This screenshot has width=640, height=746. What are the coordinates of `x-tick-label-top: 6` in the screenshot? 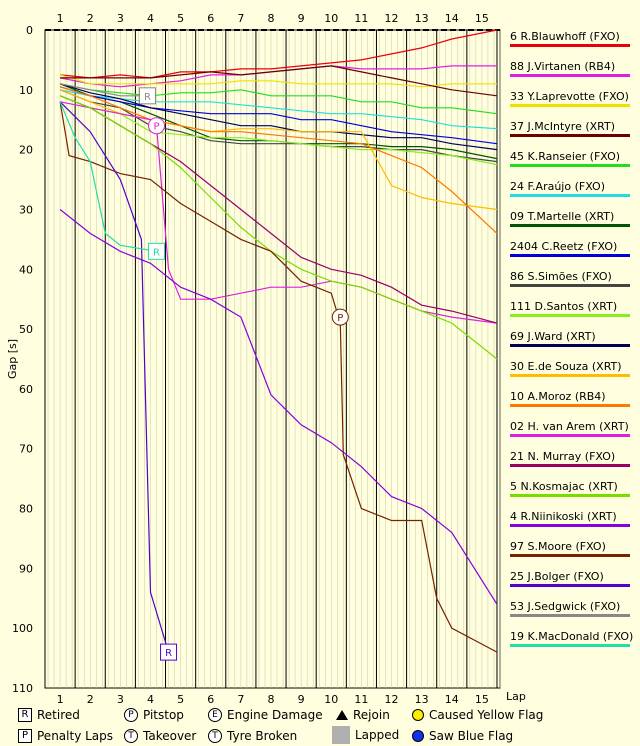 It's located at (210, 18).